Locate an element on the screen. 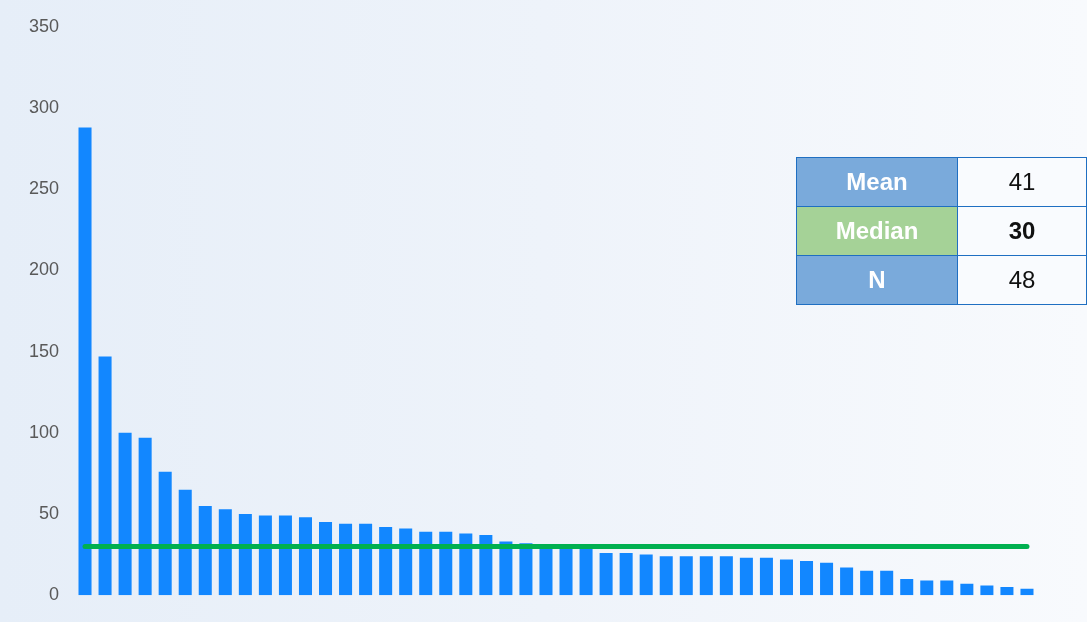 Image resolution: width=1087 pixels, height=622 pixels. y-tick-label: 100 is located at coordinates (43, 431).